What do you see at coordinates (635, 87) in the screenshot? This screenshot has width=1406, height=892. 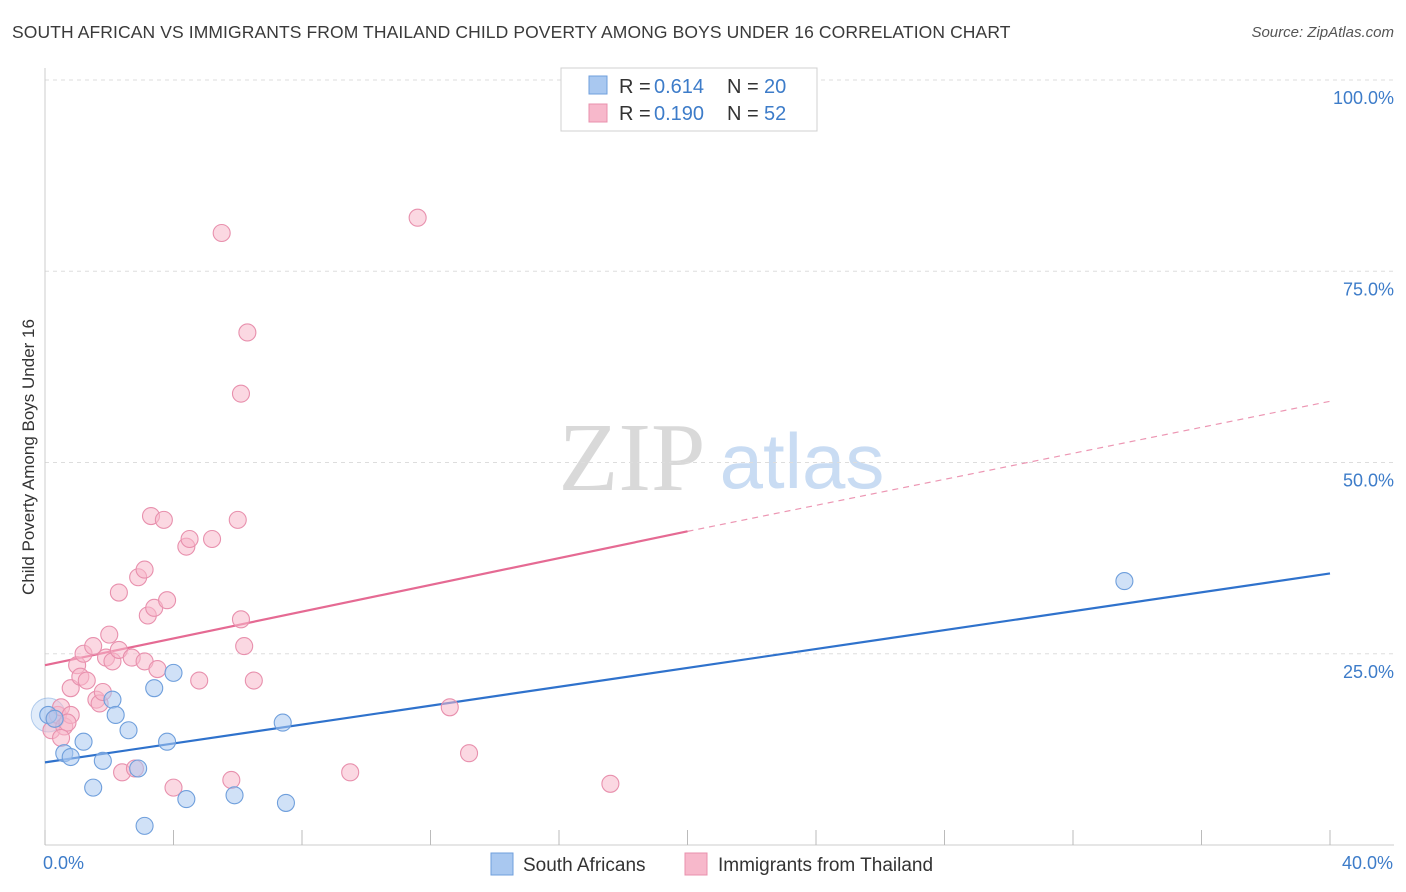 I see `legend-r-label-1: R =` at bounding box center [635, 87].